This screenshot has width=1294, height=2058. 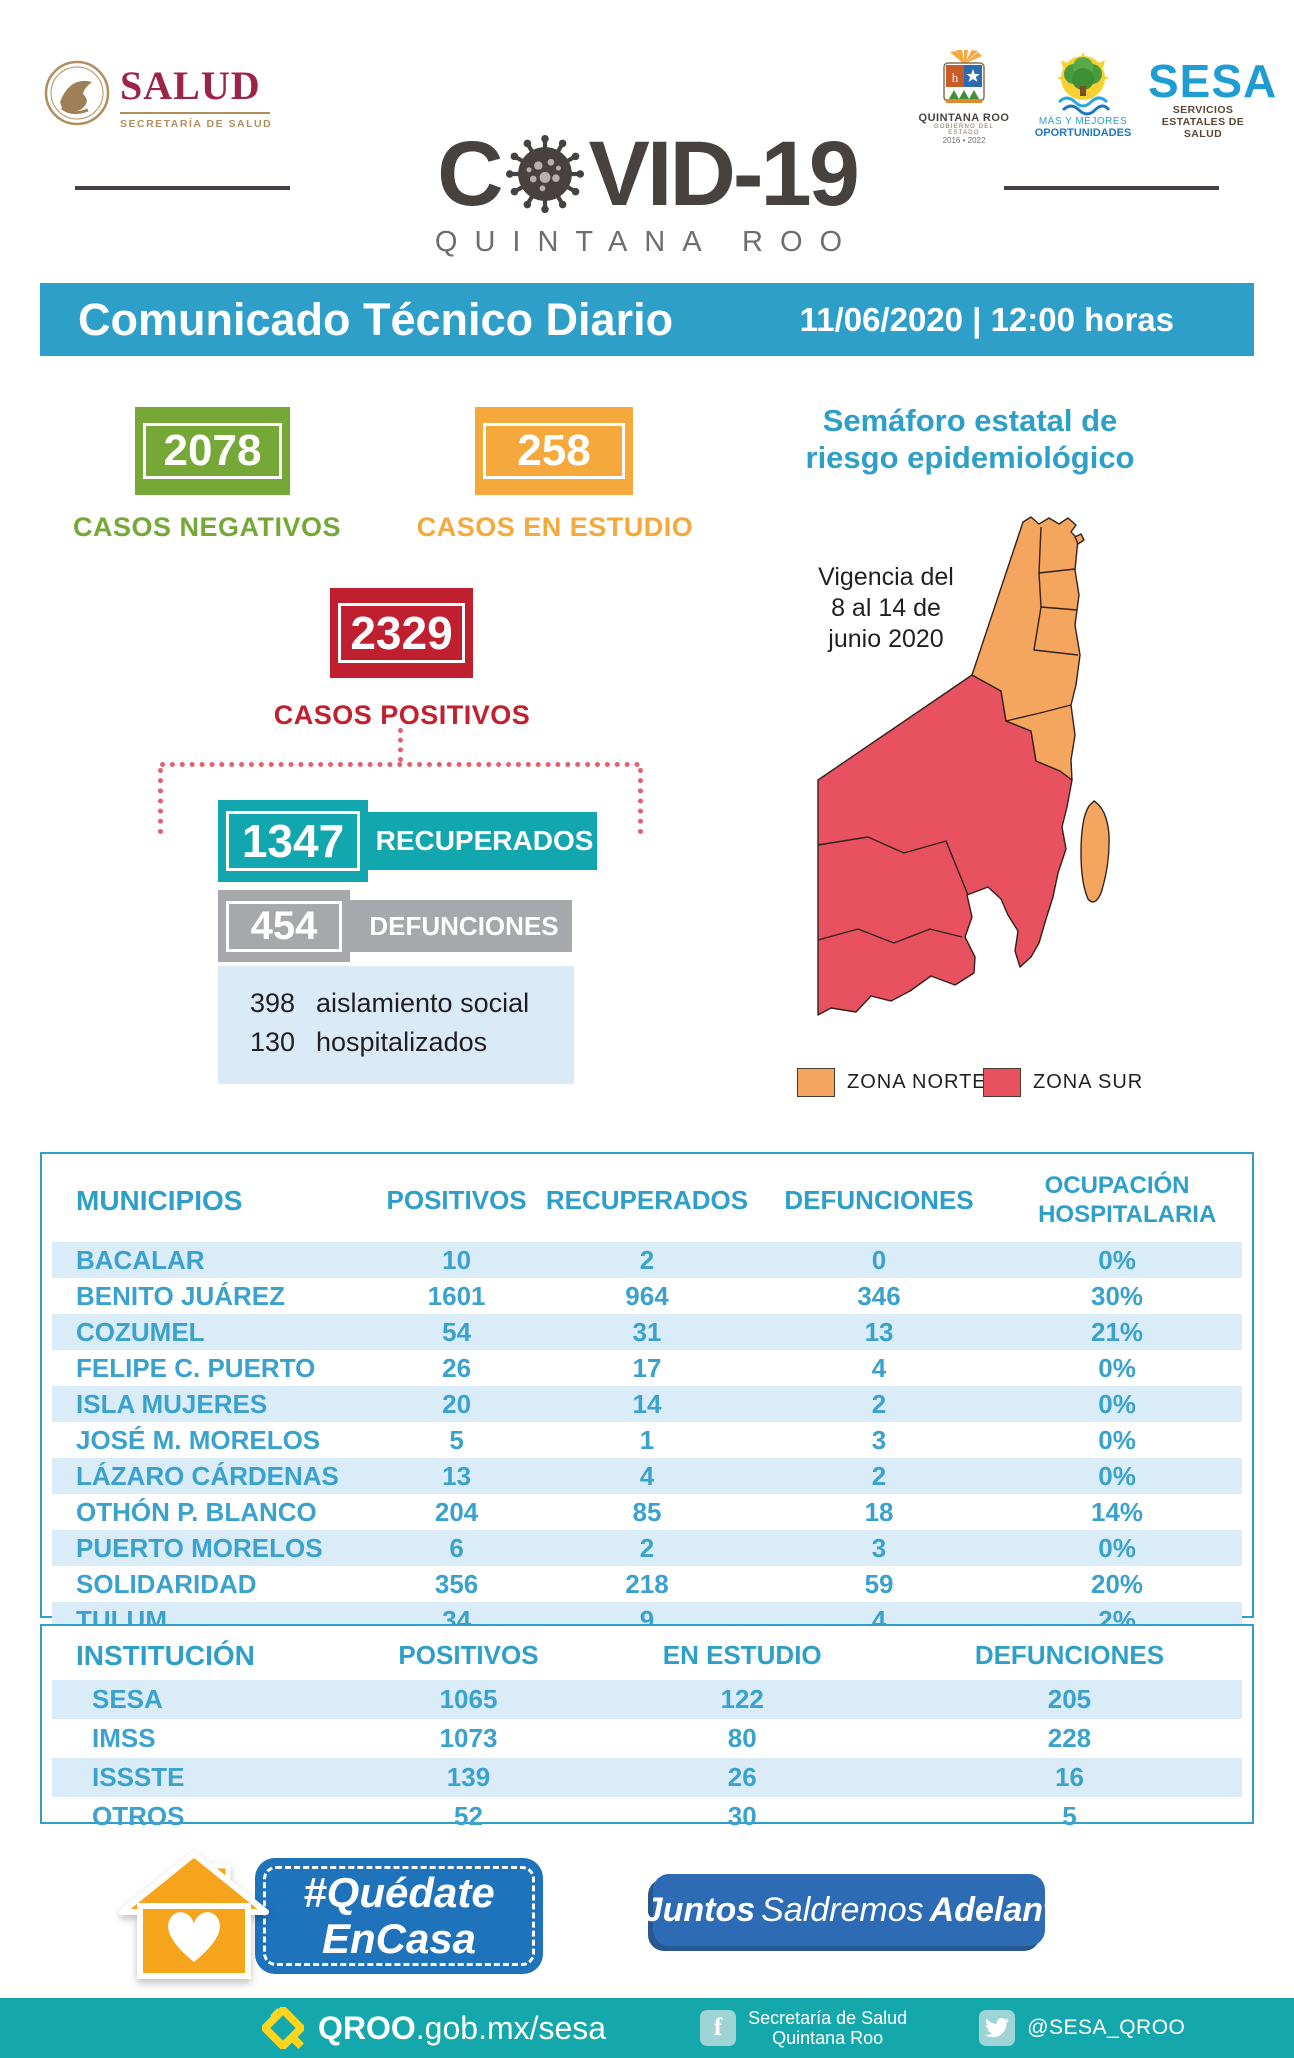 I want to click on municipio-name: BACALAR, so click(x=219, y=1260).